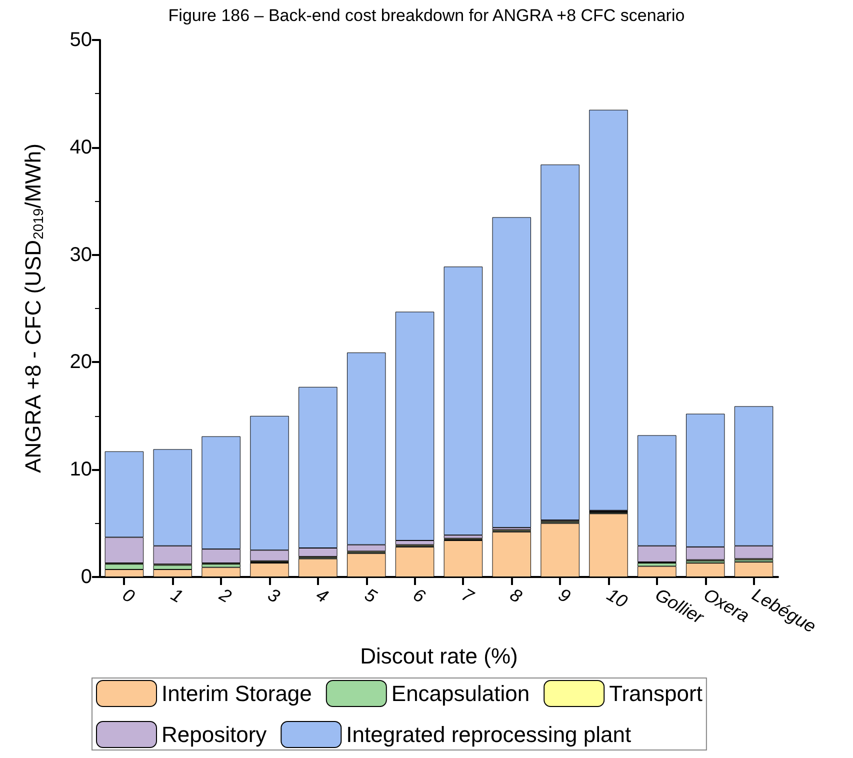 The image size is (853, 758). Describe the element at coordinates (86, 577) in the screenshot. I see `y-tick-label: 0` at that location.